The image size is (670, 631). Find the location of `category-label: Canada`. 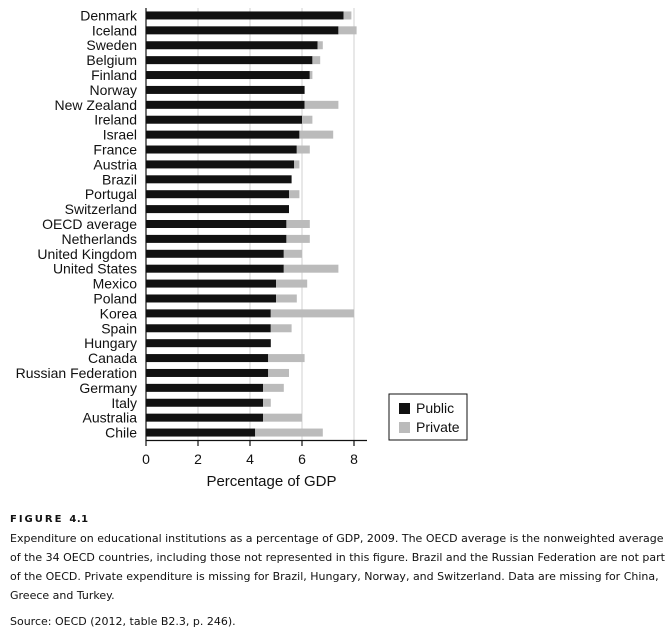

category-label: Canada is located at coordinates (112, 358).